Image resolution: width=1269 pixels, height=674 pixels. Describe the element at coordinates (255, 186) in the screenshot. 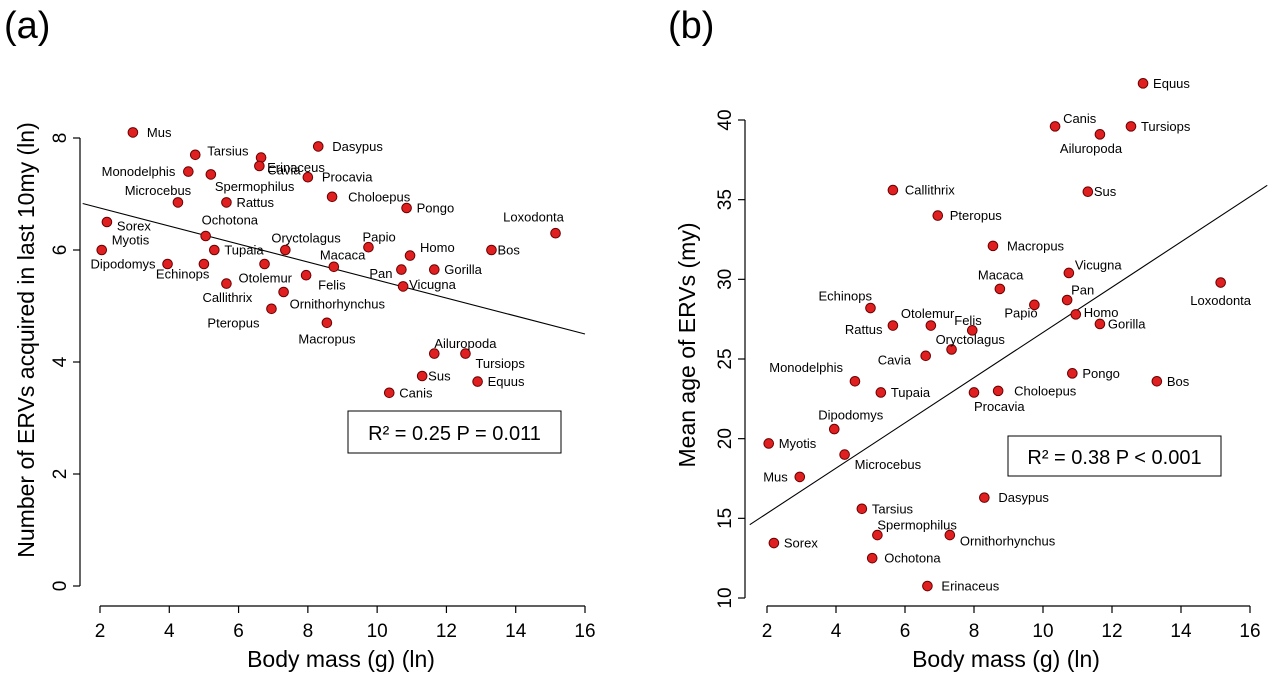

I see `panel-a-point-label: Spermophilus` at that location.